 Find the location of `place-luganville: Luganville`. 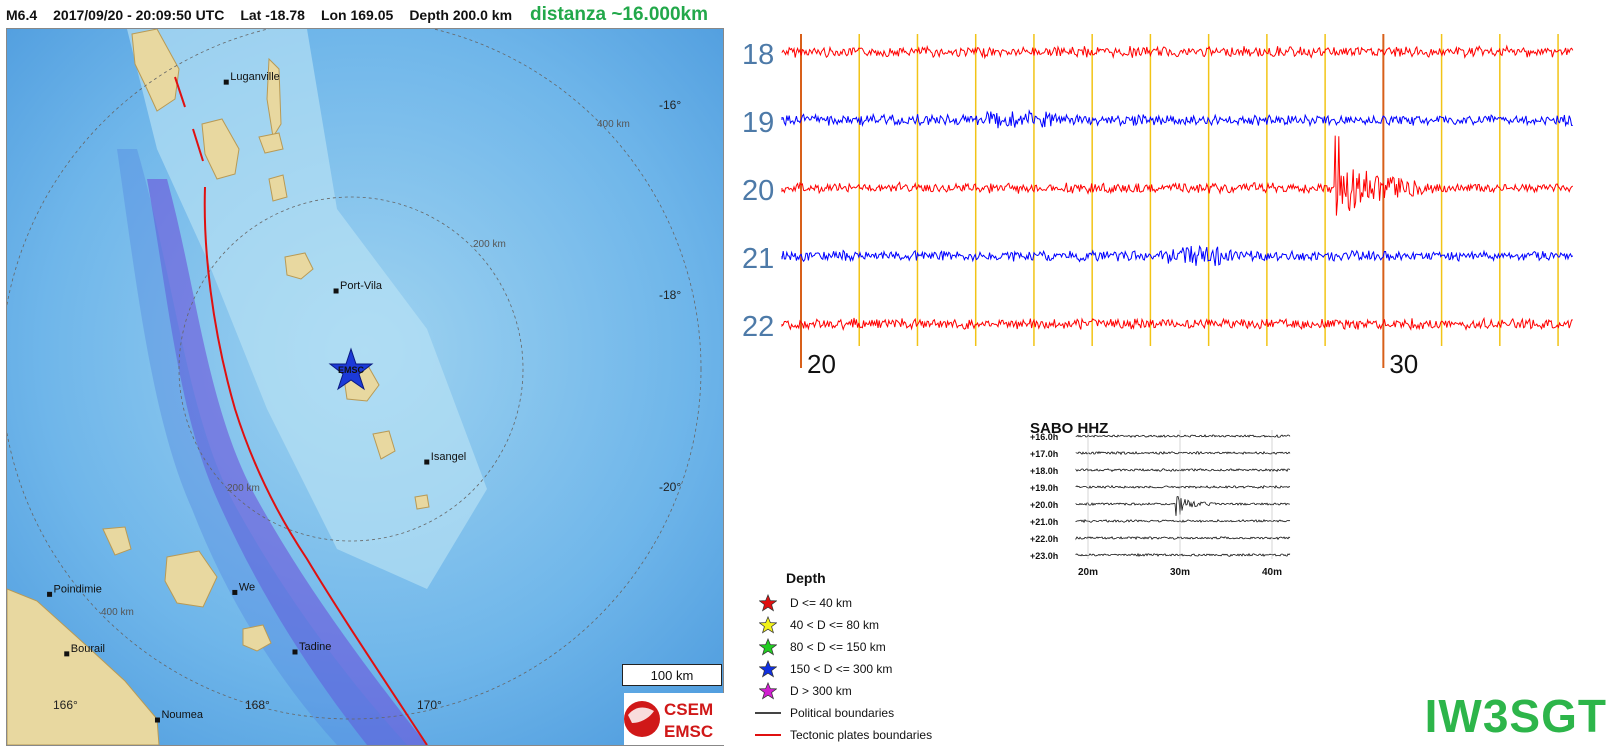

place-luganville: Luganville is located at coordinates (251, 78).